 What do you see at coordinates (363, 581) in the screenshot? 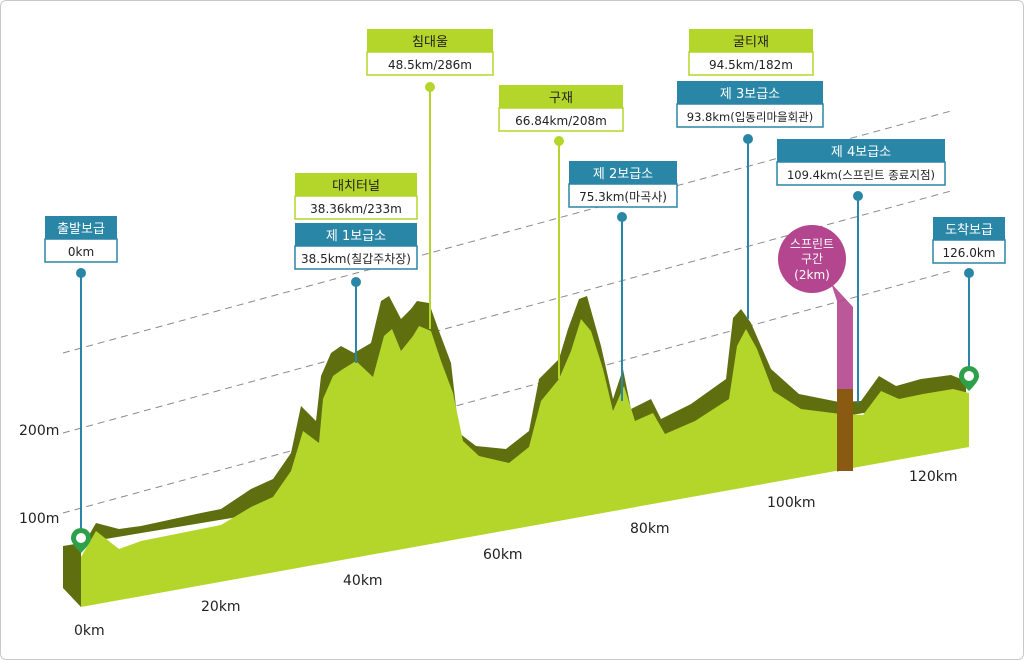
I see `x-tick-label: 40km` at bounding box center [363, 581].